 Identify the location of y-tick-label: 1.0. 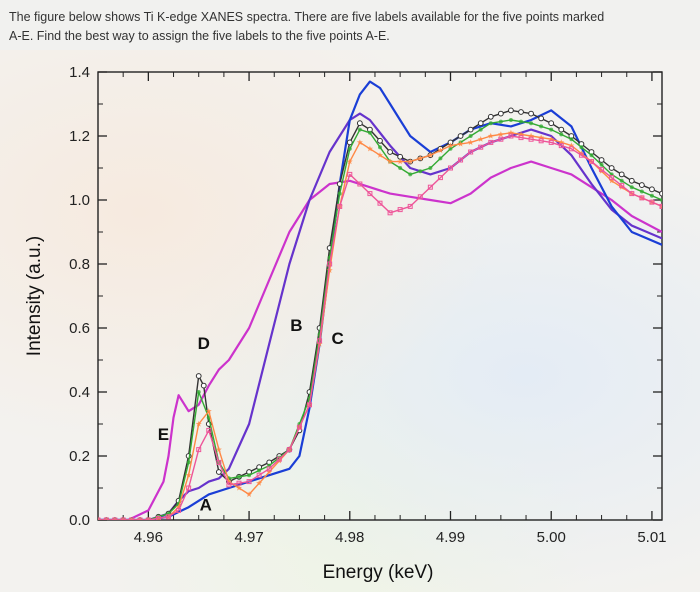
(79, 200).